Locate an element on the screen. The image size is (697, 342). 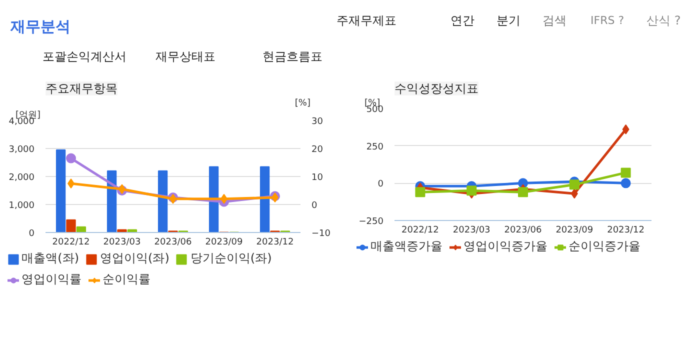
text: 주재무제표 is located at coordinates (366, 21).